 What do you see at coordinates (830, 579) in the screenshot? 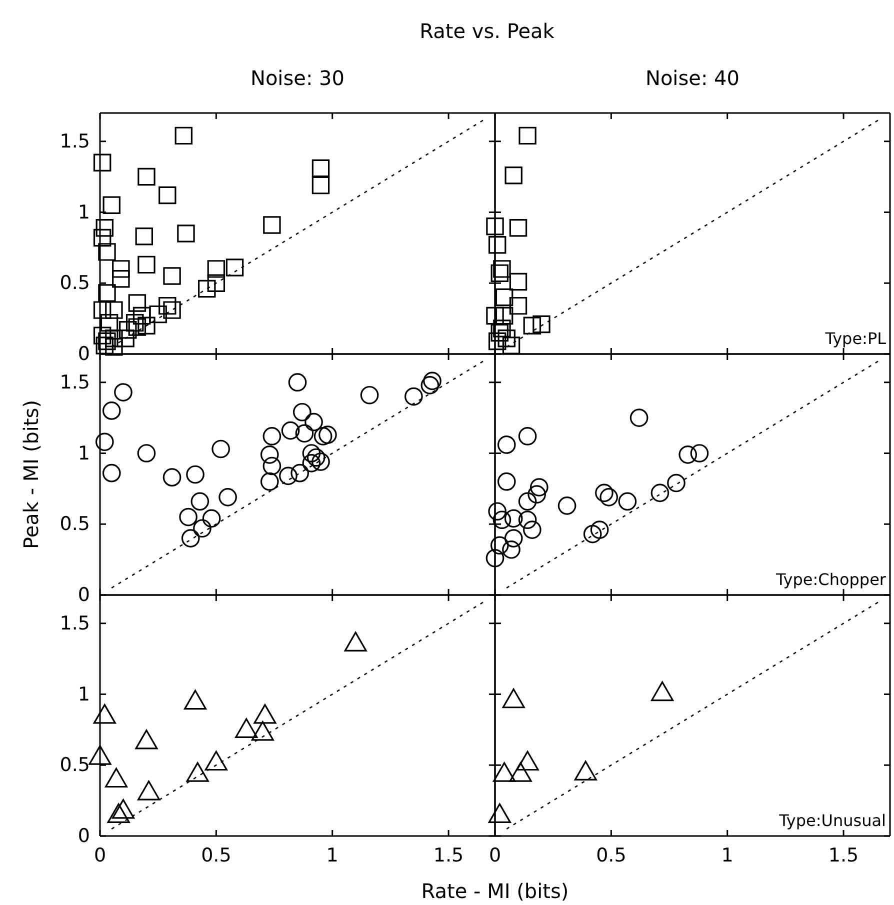
I see `annotation: Type:Chopper` at bounding box center [830, 579].